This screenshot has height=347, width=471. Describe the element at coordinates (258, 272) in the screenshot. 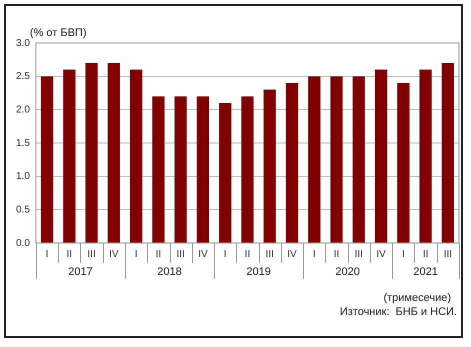

I see `text: 2019` at that location.